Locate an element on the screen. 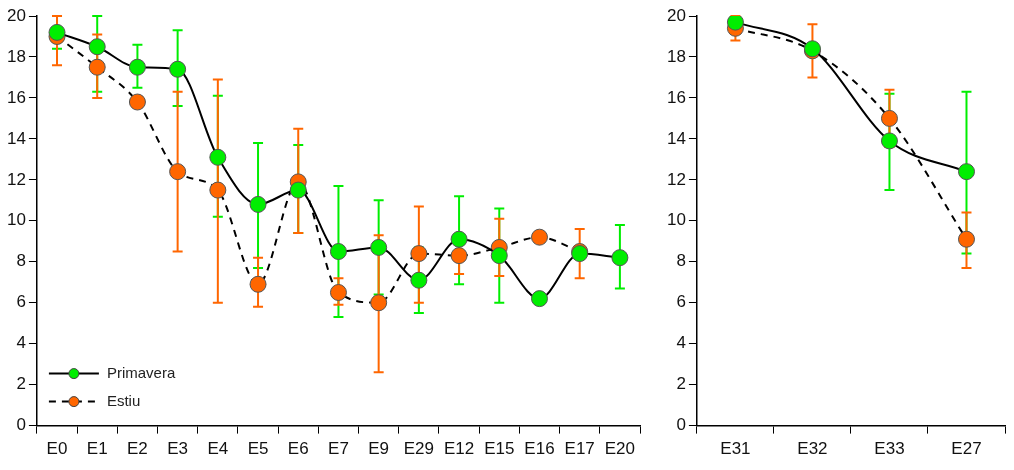 This screenshot has height=470, width=1014. x-tick-label: E33 is located at coordinates (889, 449).